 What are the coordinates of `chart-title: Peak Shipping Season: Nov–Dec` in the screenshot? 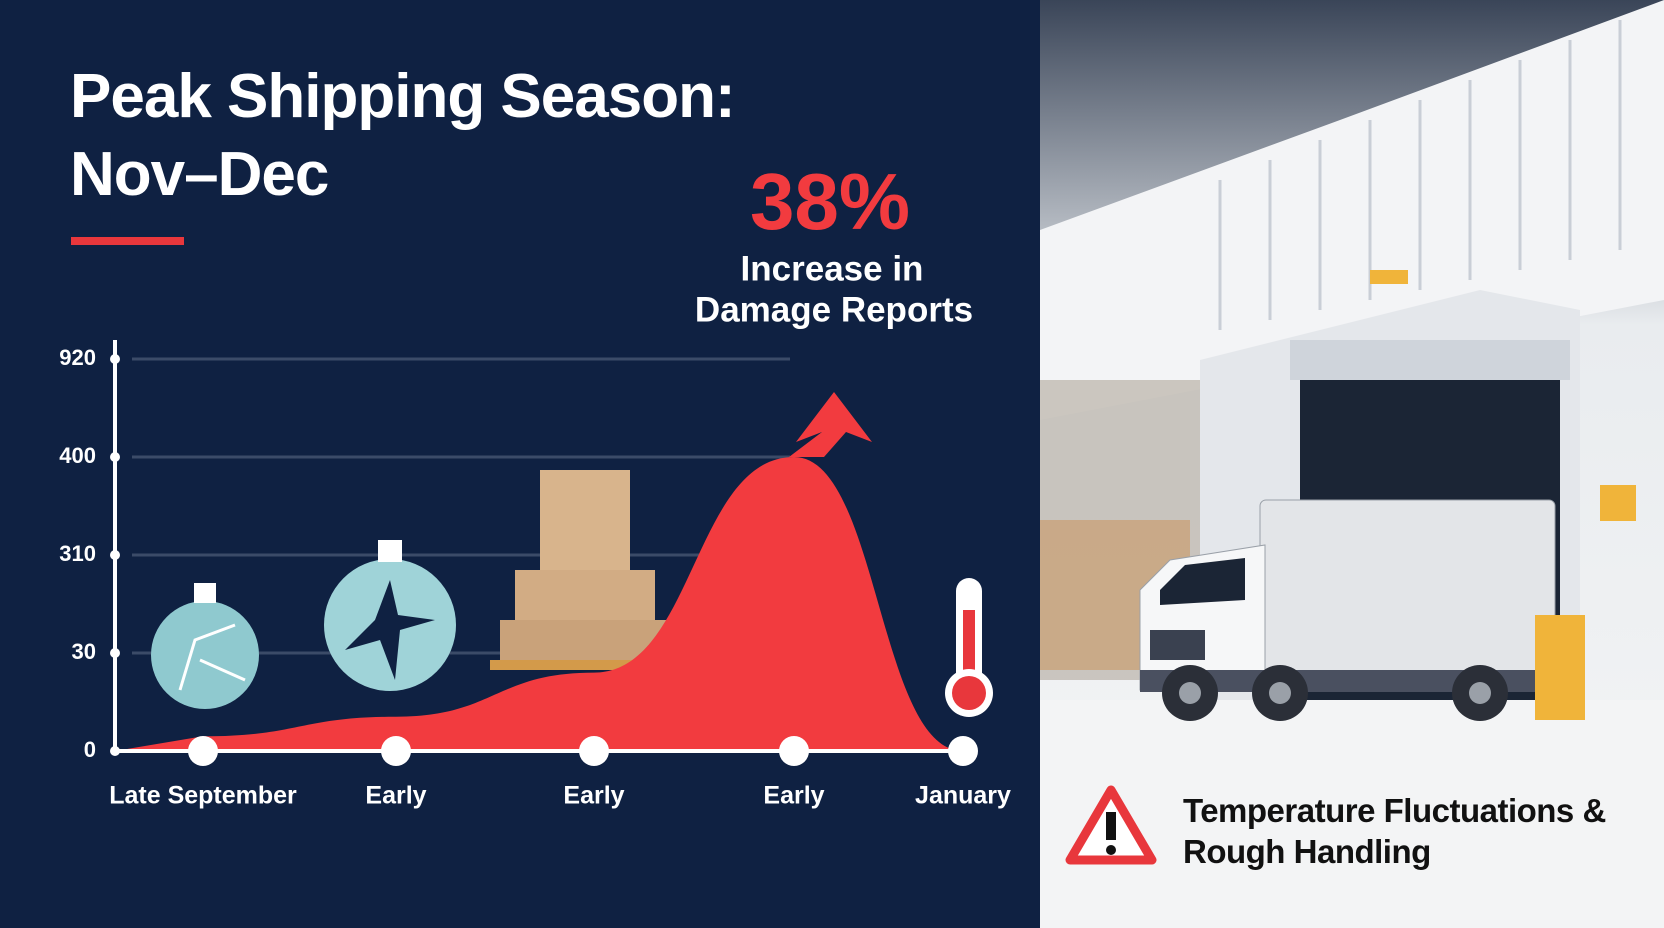 It's located at (403, 135).